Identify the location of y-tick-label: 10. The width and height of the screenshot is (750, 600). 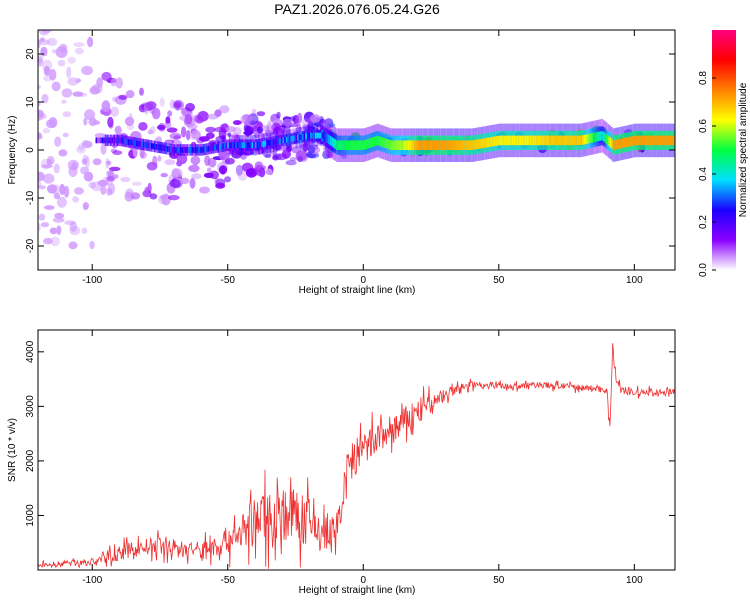
(30, 102).